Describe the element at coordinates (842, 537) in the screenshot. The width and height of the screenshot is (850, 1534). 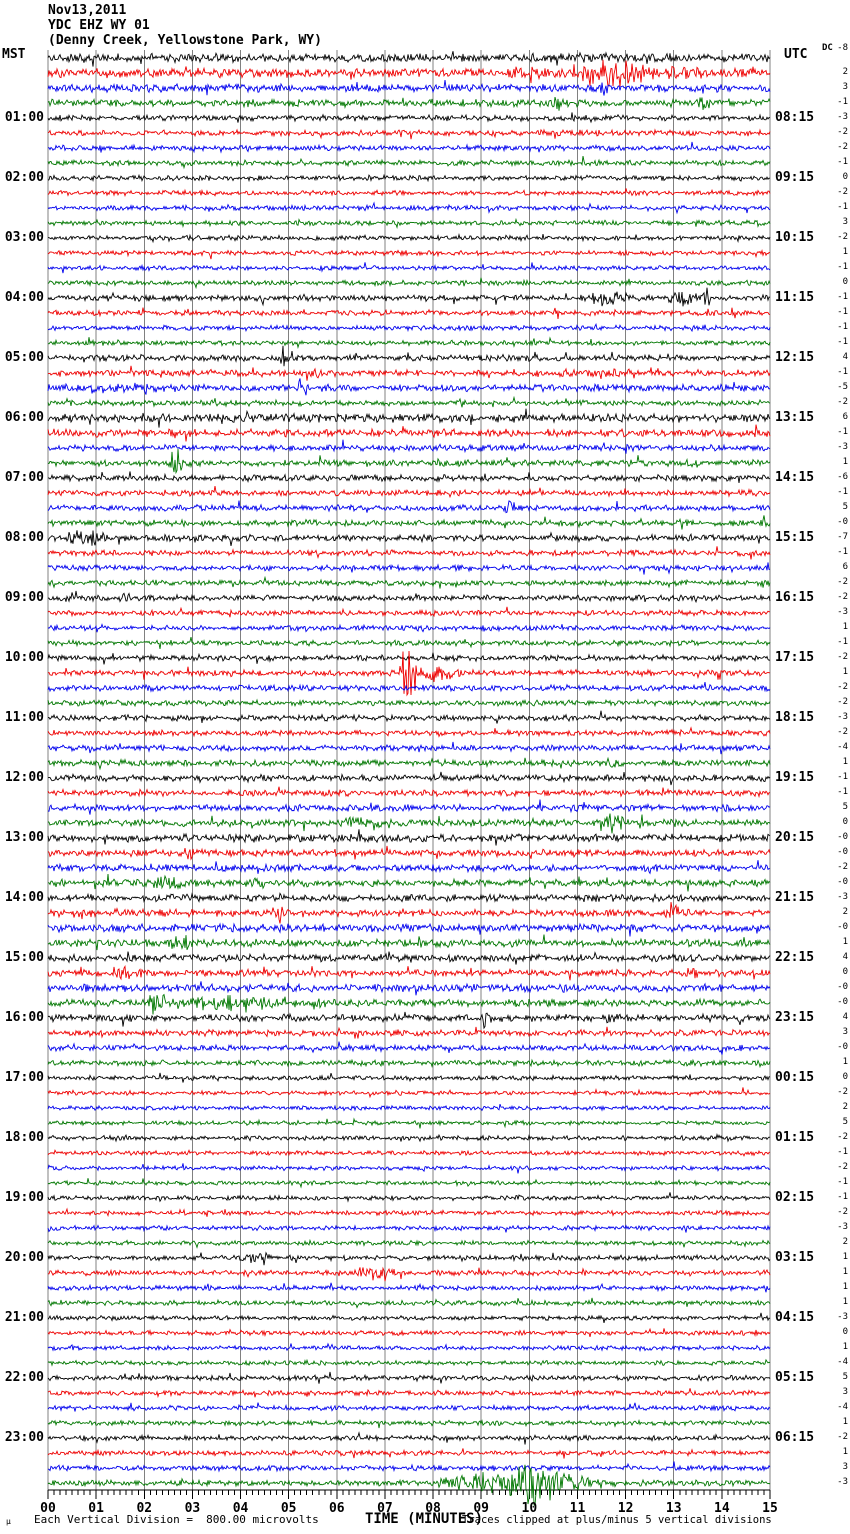
I see `dc-offset-value: -7` at that location.